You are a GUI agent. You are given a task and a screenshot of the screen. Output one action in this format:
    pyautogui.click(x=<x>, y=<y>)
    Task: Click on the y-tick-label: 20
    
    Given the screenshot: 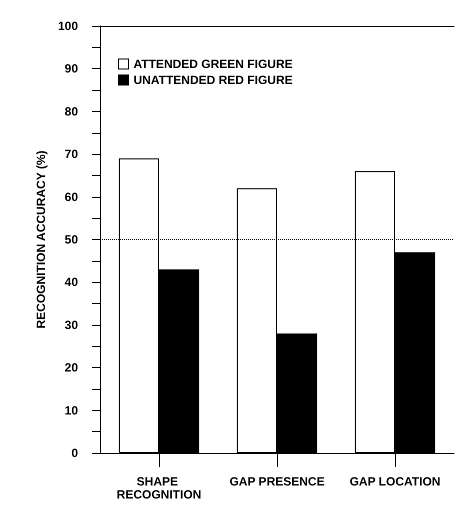 What is the action you would take?
    pyautogui.click(x=71, y=367)
    